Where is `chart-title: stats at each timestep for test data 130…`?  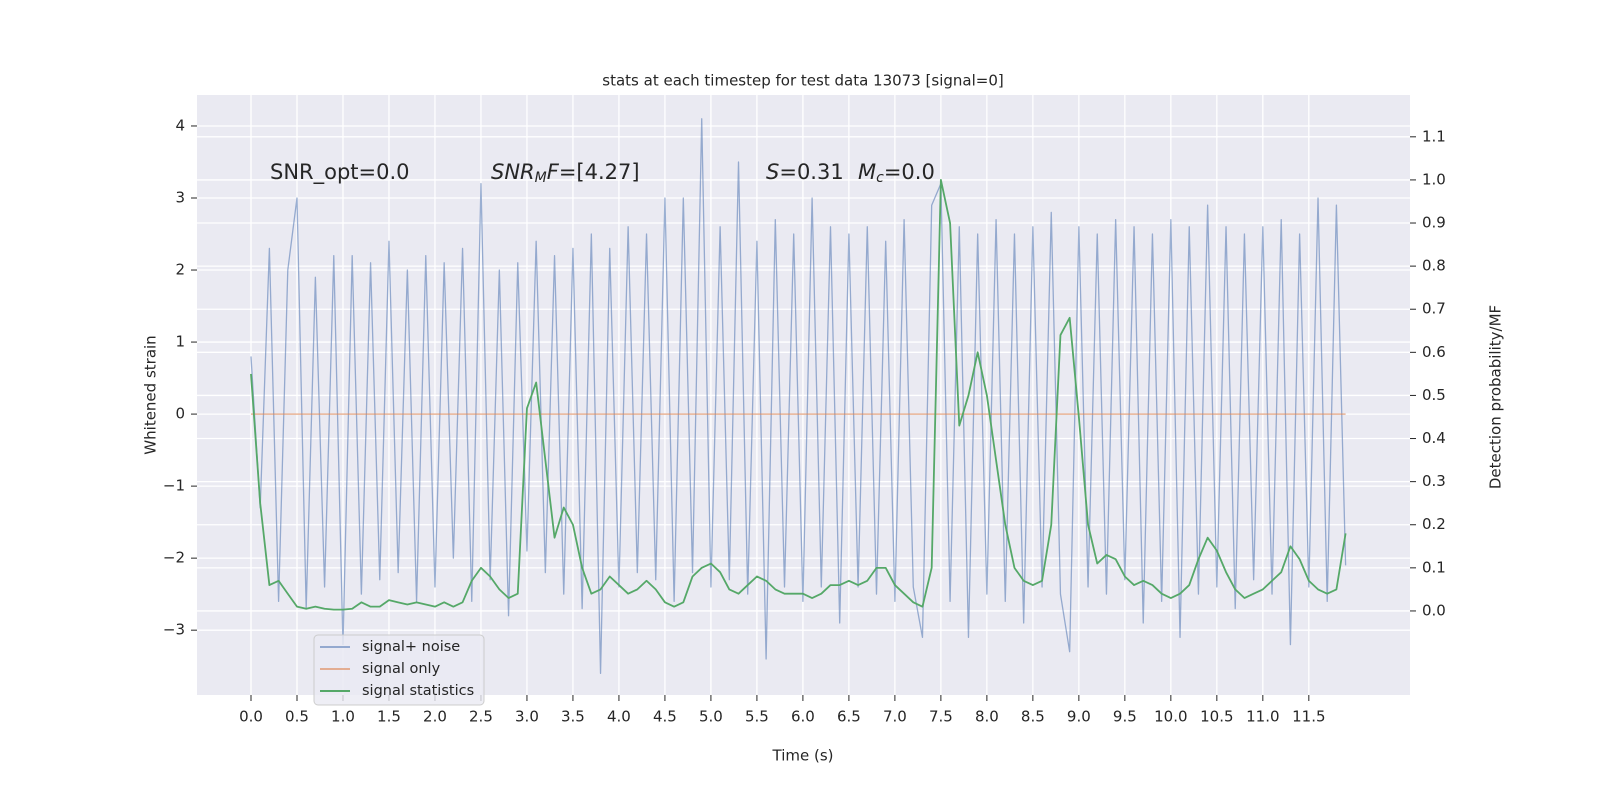 chart-title: stats at each timestep for test data 130… is located at coordinates (802, 81).